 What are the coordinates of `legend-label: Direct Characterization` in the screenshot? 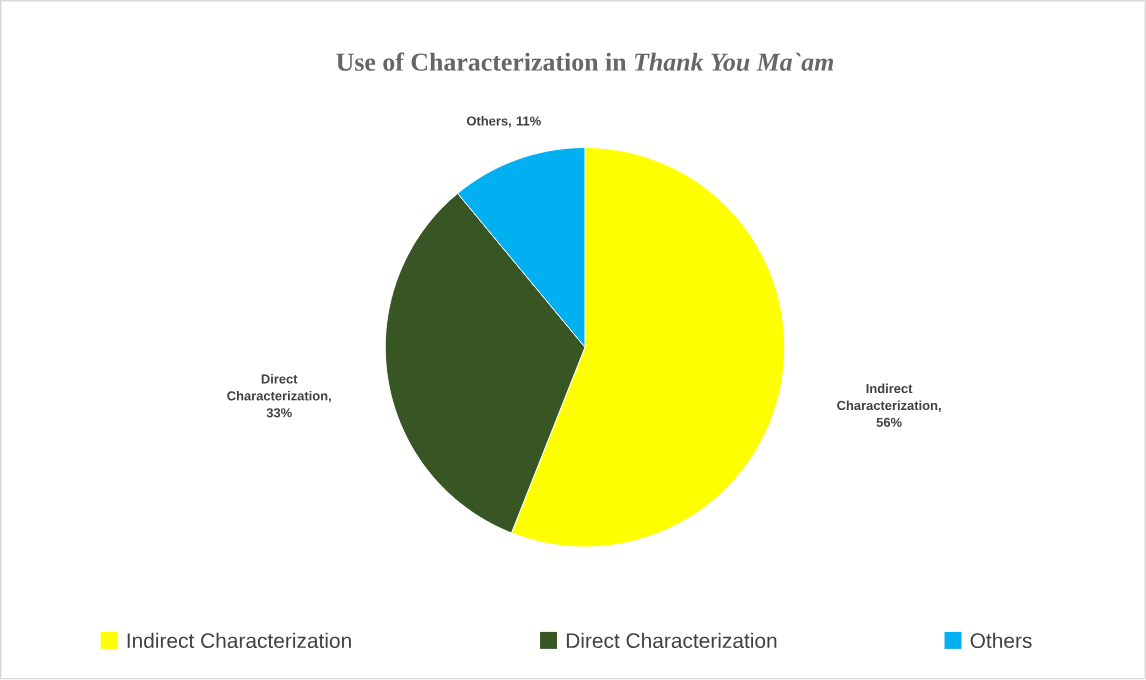 It's located at (671, 640).